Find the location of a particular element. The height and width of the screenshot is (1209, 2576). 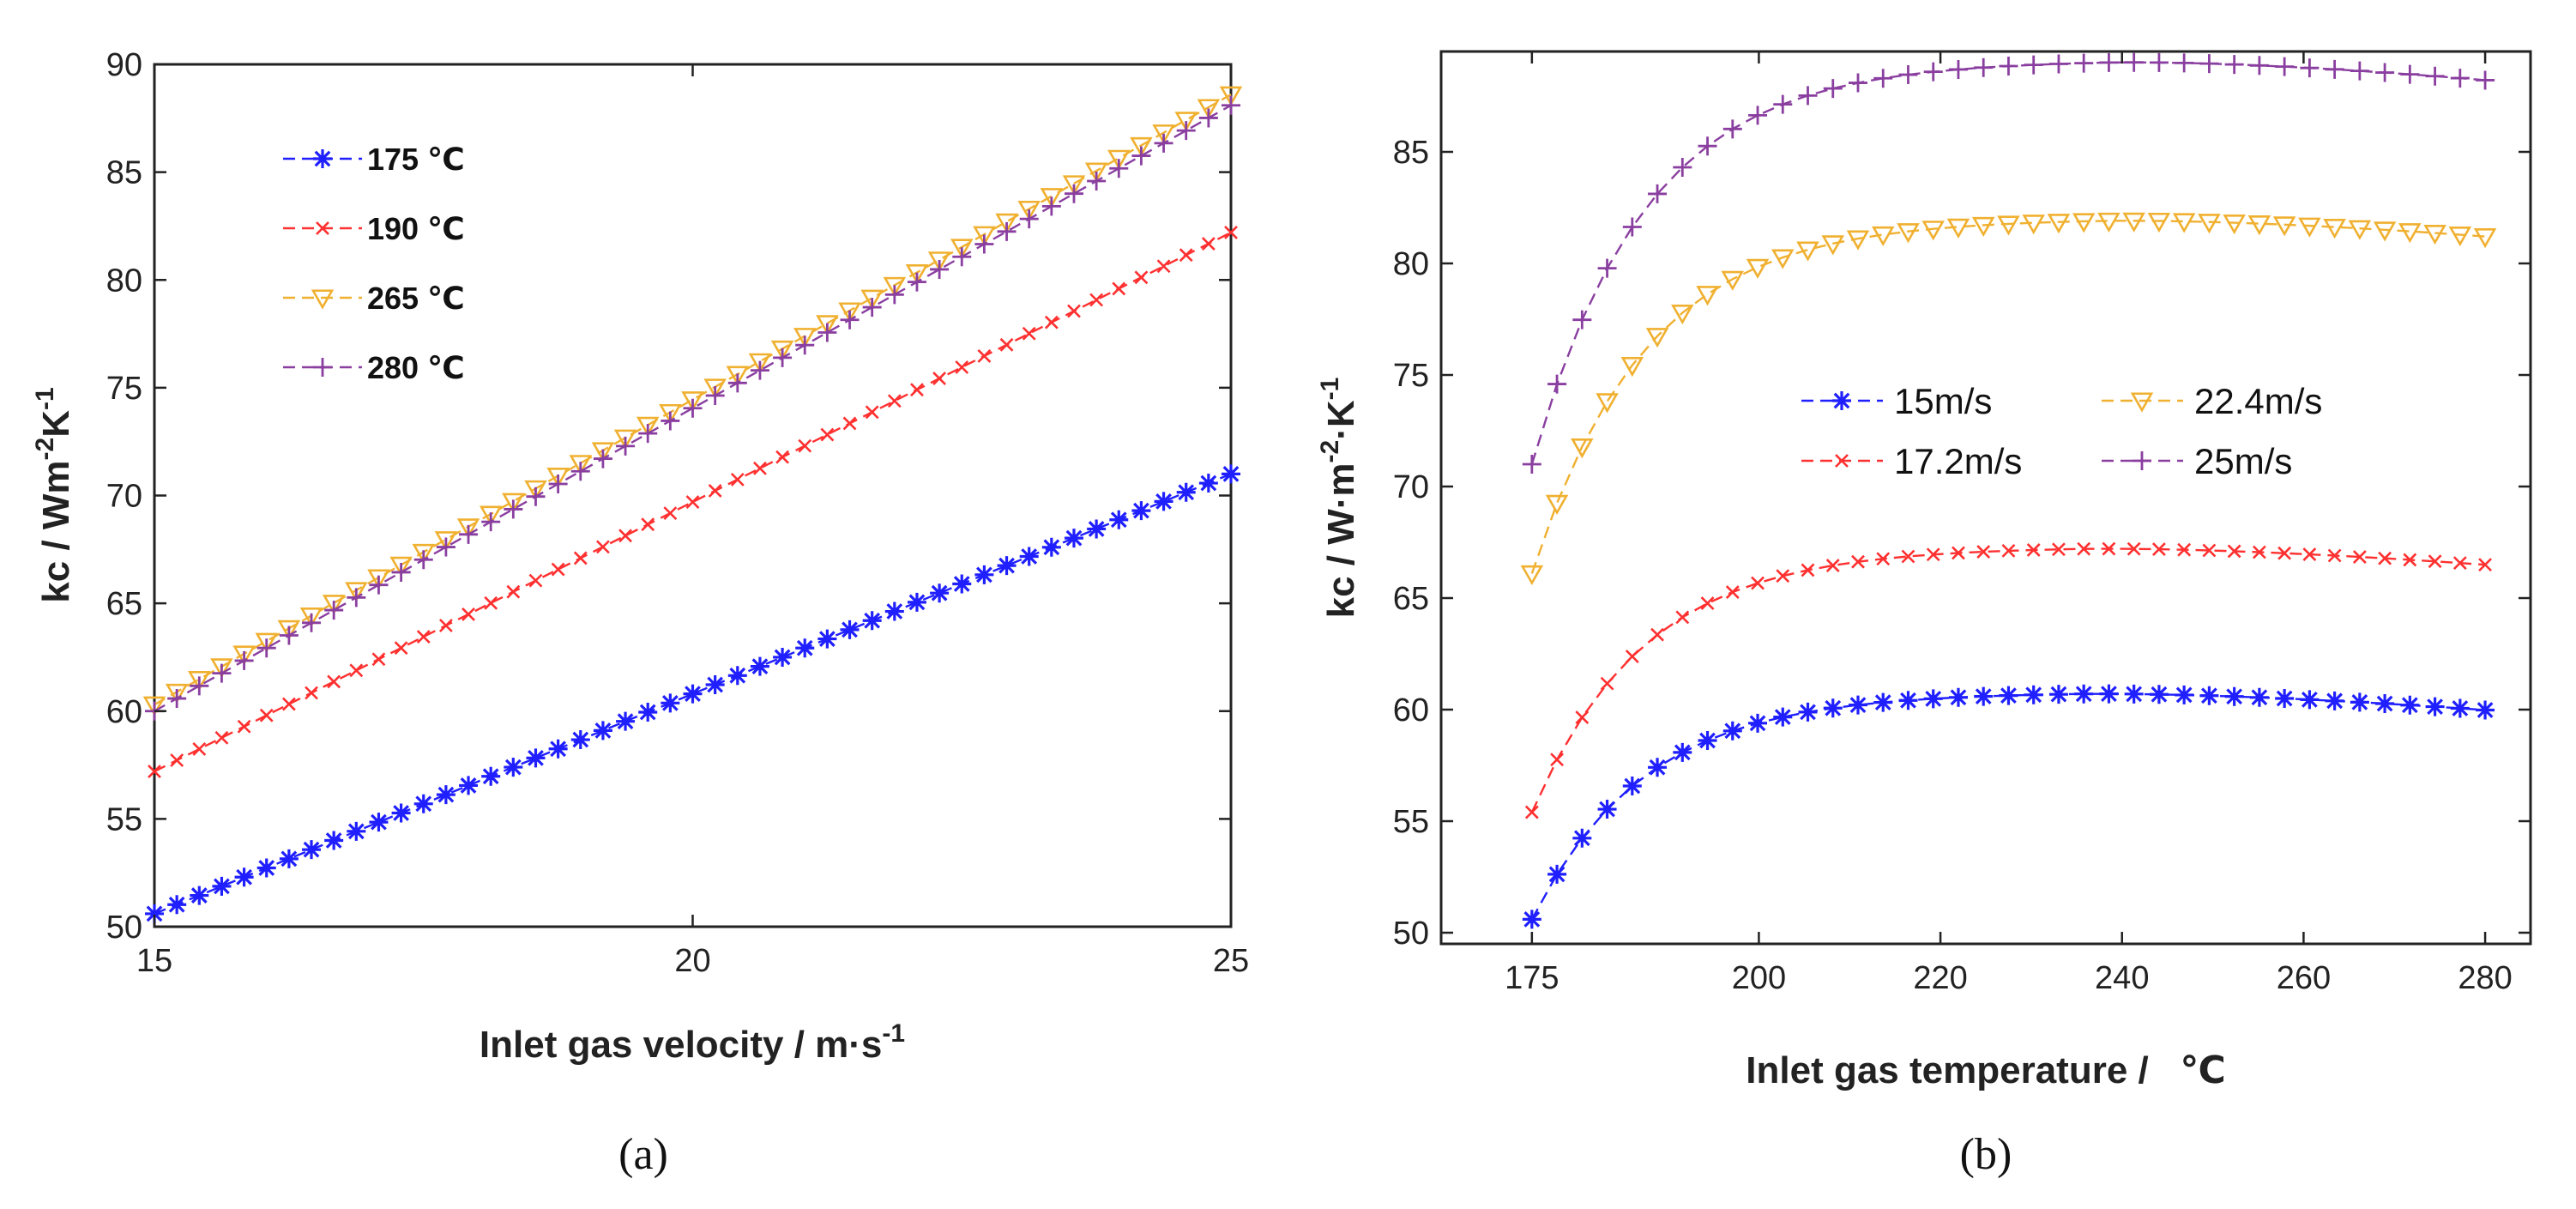

legend-item: 15m/s is located at coordinates (1896, 401).